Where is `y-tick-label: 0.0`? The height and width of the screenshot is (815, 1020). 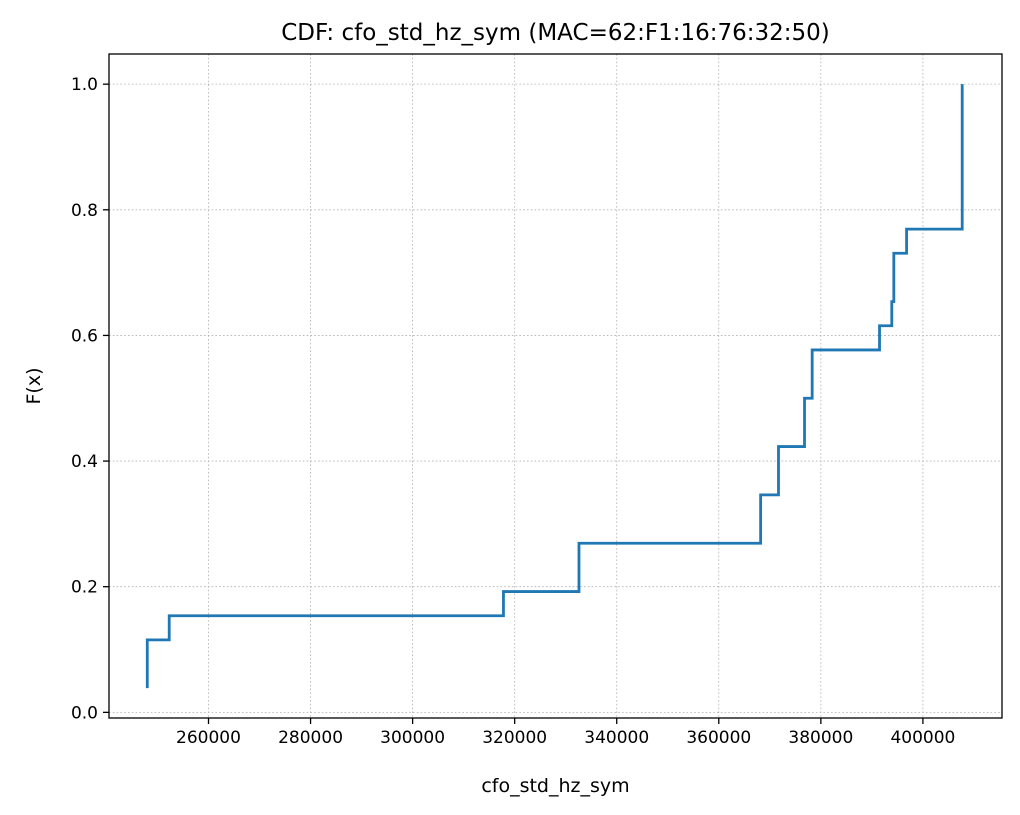
y-tick-label: 0.0 is located at coordinates (84, 713).